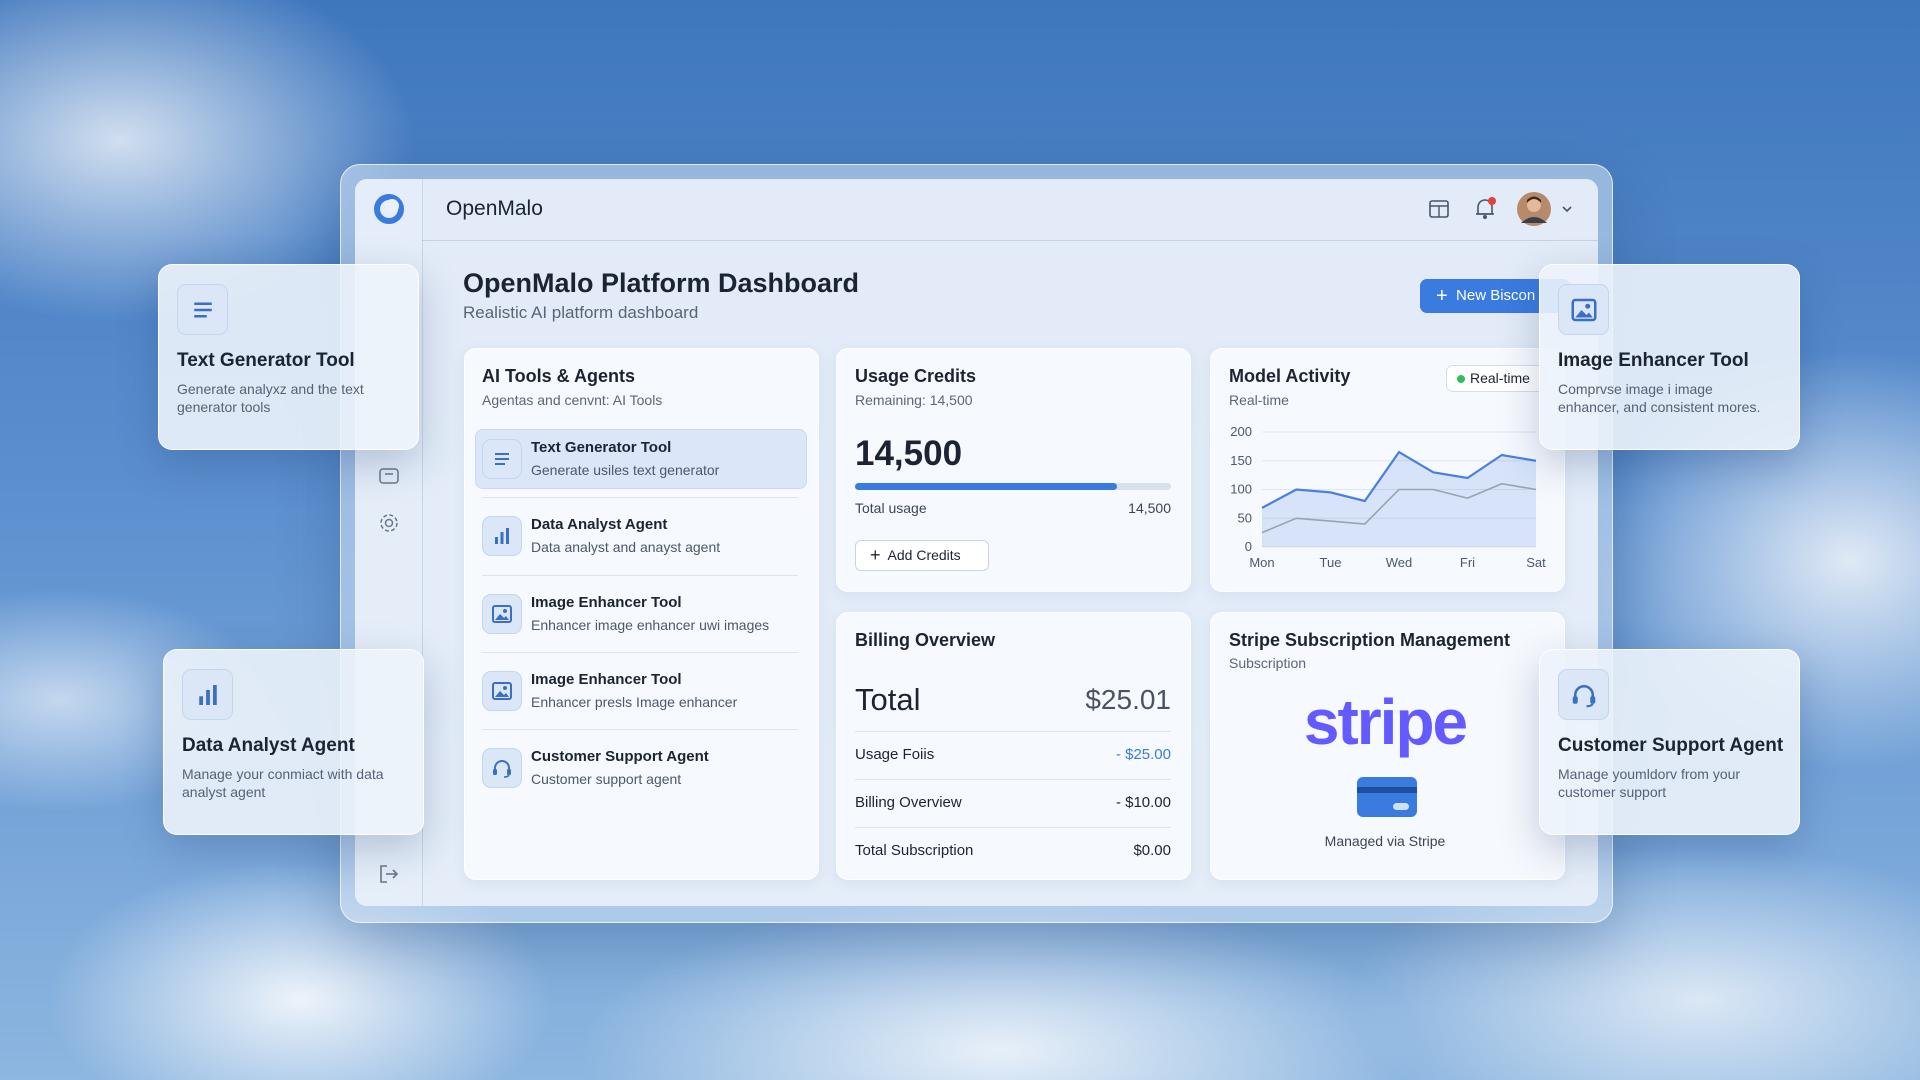  I want to click on y-tick-label: 150, so click(1241, 460).